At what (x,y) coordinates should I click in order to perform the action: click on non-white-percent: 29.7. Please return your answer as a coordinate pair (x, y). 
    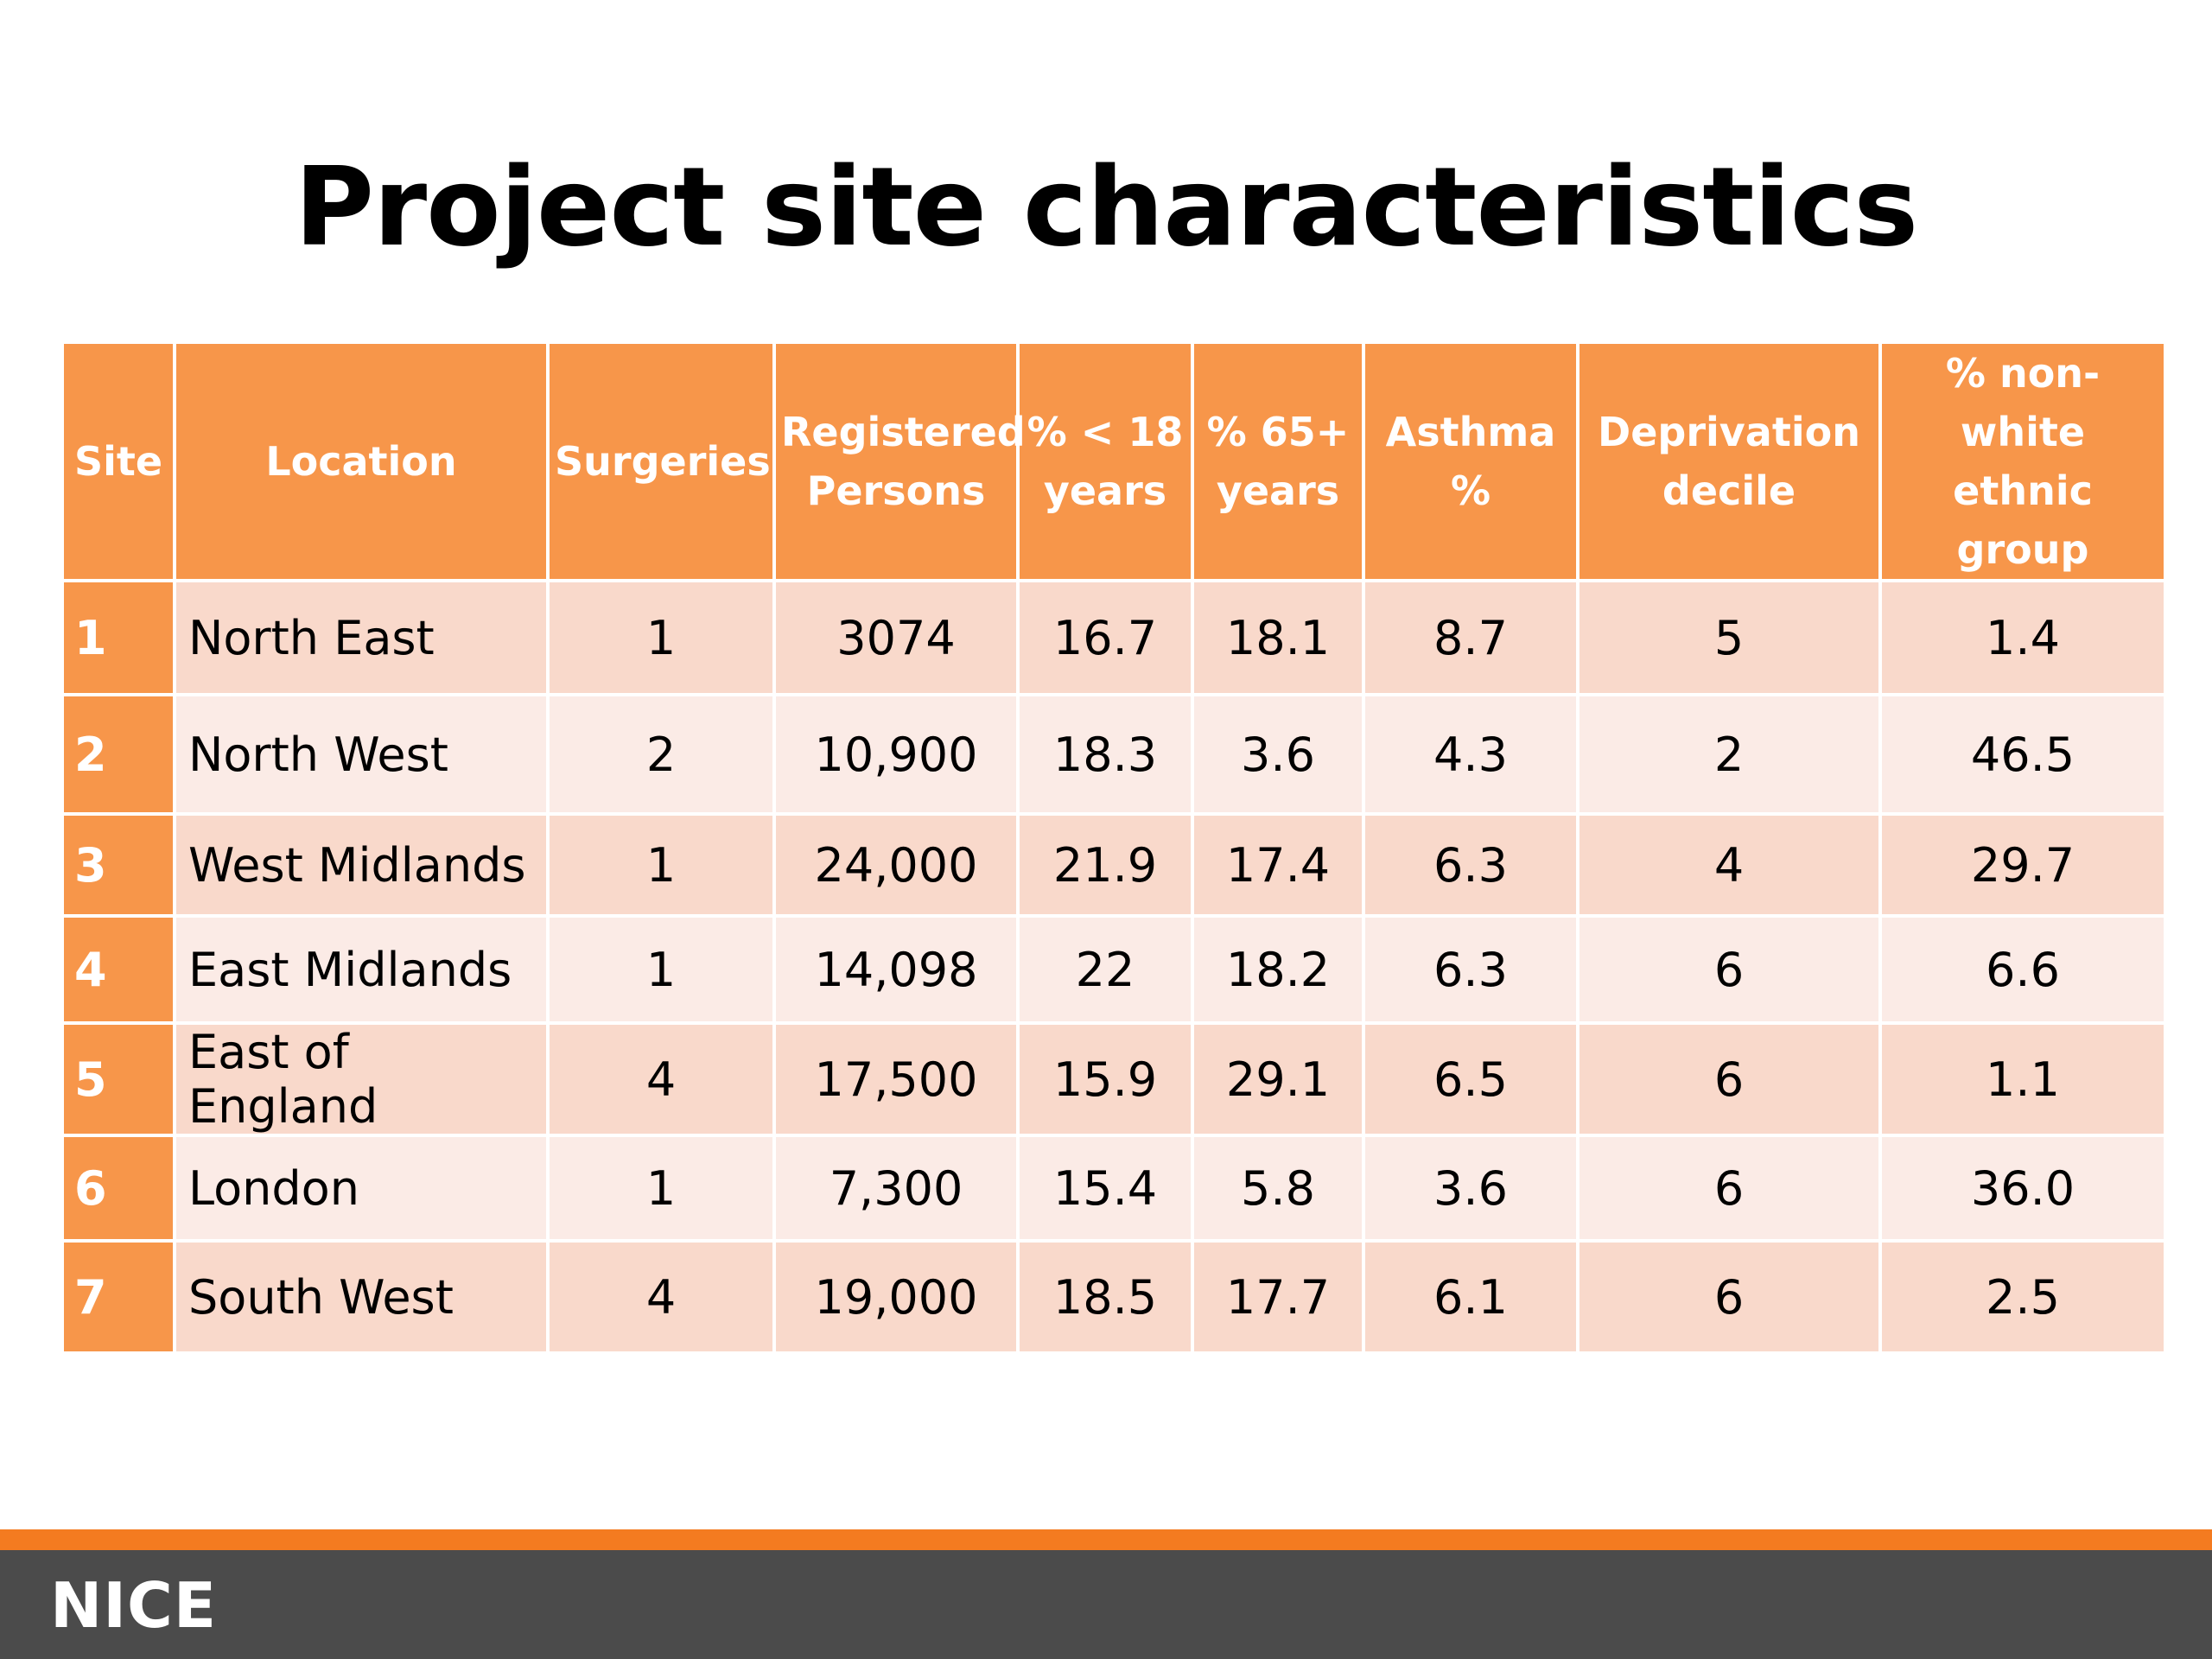
    Looking at the image, I should click on (2023, 865).